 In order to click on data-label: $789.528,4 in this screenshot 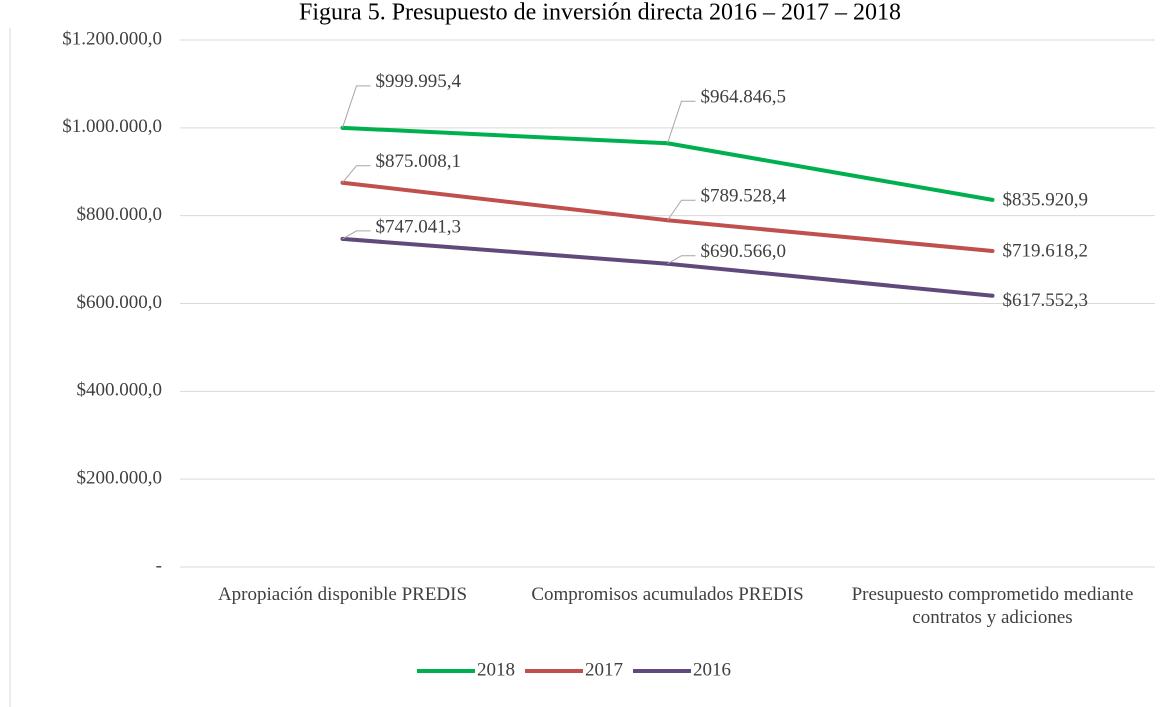, I will do `click(744, 196)`.